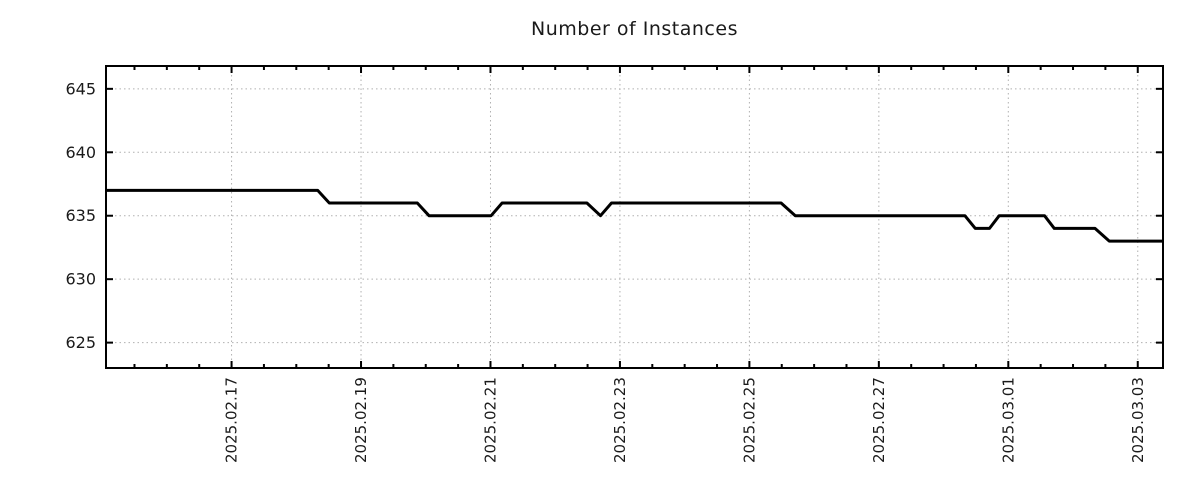 Image resolution: width=1200 pixels, height=500 pixels. I want to click on x-tick-label: 2025.02.19, so click(361, 420).